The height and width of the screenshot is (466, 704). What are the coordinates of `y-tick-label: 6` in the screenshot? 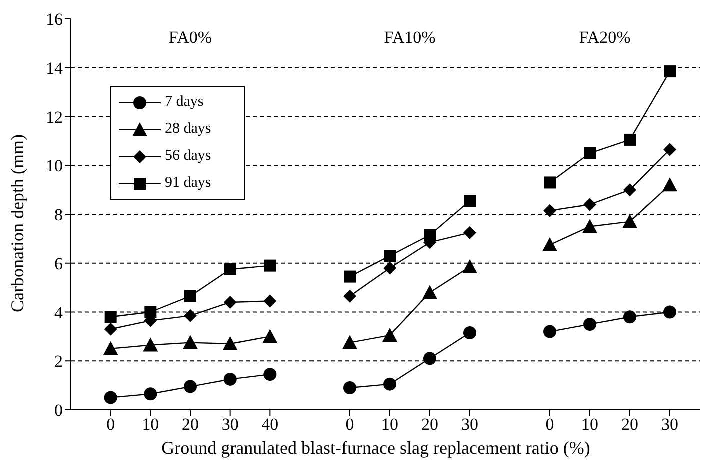 It's located at (58, 264).